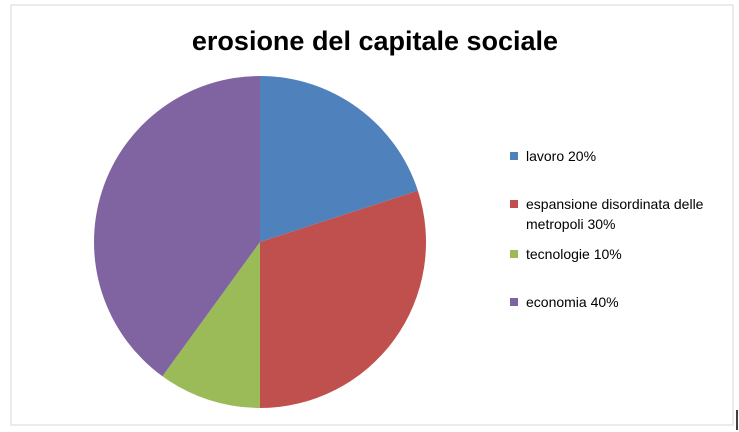 Image resolution: width=739 pixels, height=432 pixels. What do you see at coordinates (620, 302) in the screenshot?
I see `legend-item: economia 40%` at bounding box center [620, 302].